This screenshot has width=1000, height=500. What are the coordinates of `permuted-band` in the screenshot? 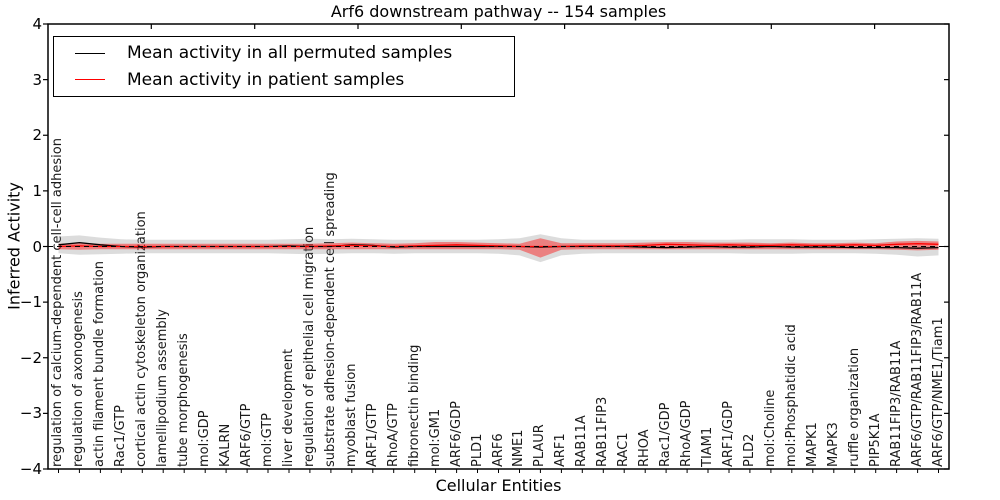 It's located at (498, 248).